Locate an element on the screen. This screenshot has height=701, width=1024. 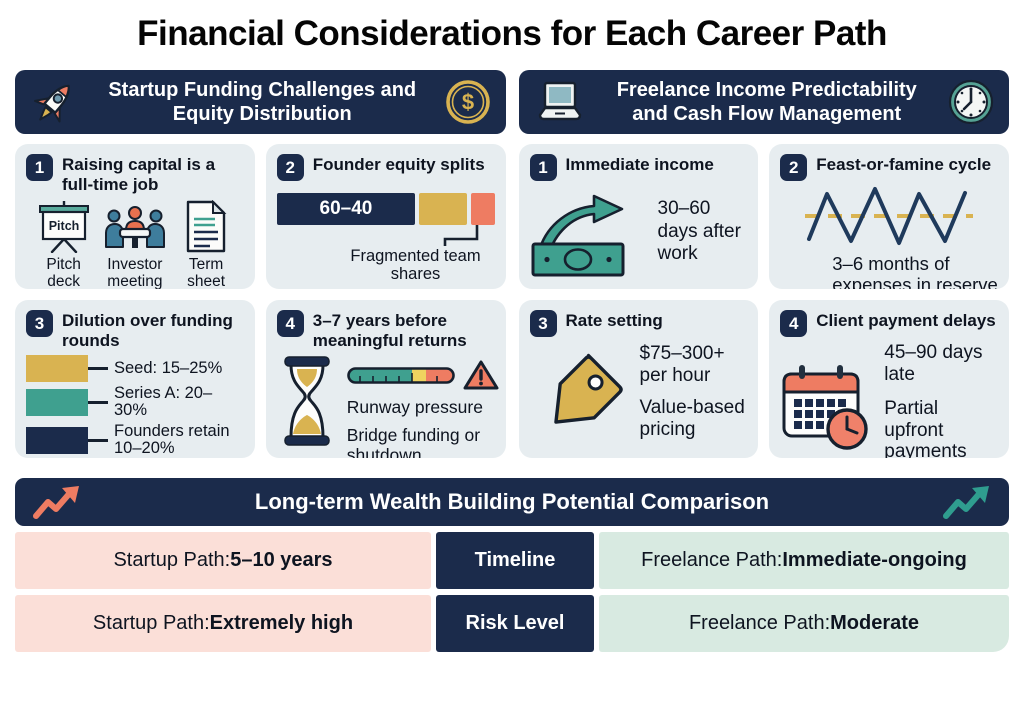
dollar-coin-icon: $ is located at coordinates (468, 102).